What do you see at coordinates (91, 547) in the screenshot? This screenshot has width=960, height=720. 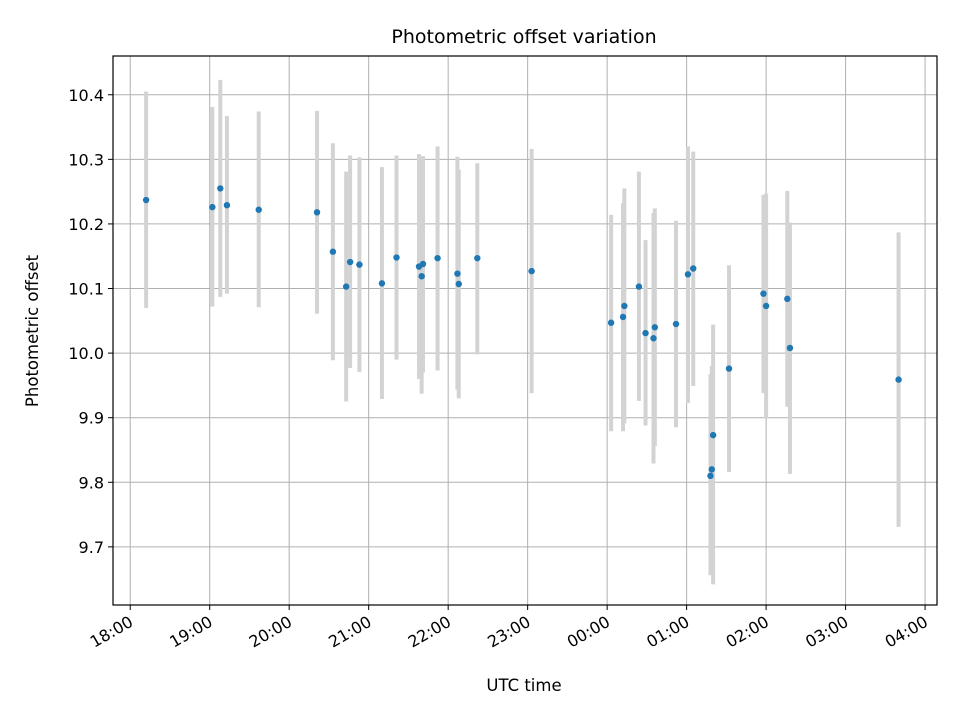 I see `y-tick-label: 9.7` at bounding box center [91, 547].